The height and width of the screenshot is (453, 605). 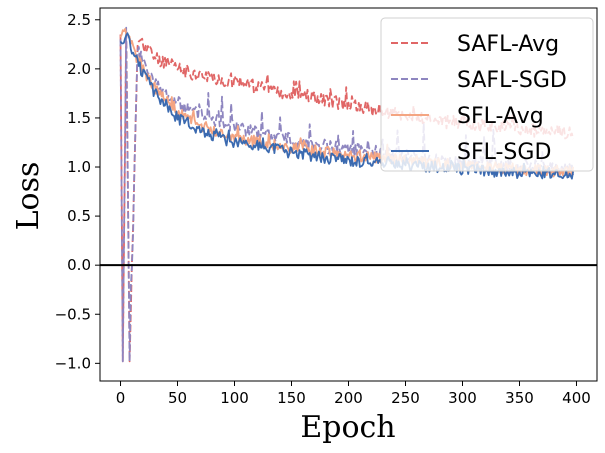 What do you see at coordinates (405, 398) in the screenshot?
I see `x-tick-label: 250` at bounding box center [405, 398].